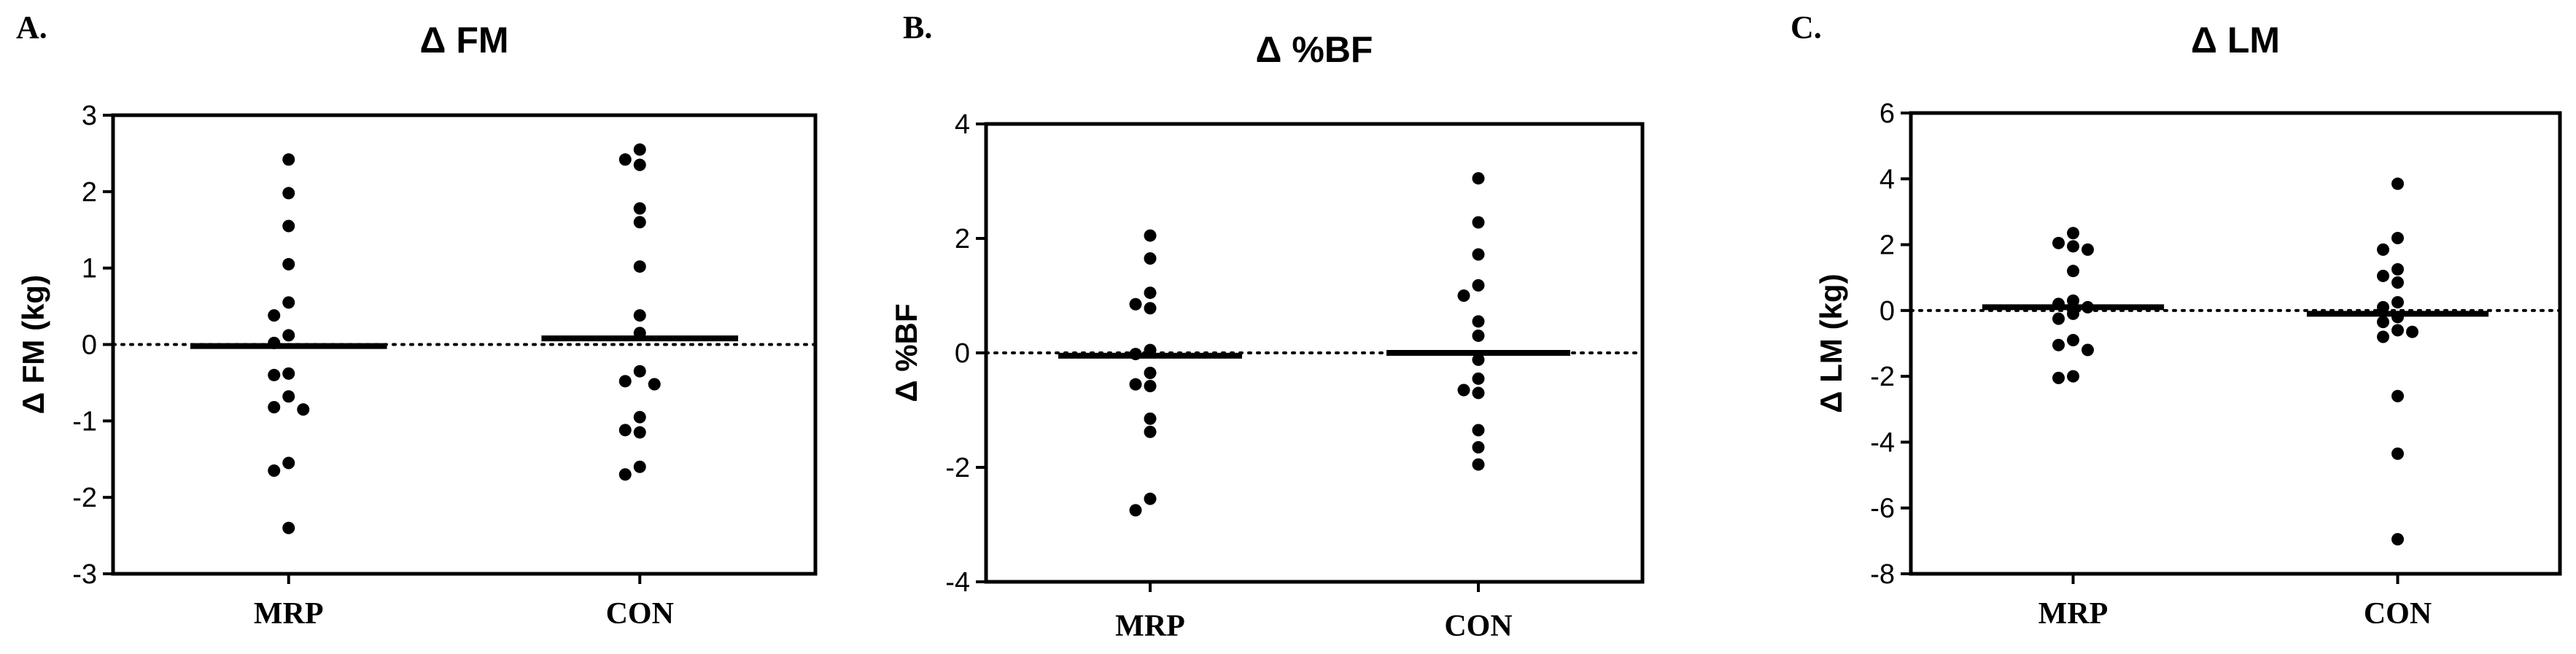 Image resolution: width=2576 pixels, height=654 pixels. I want to click on chart-title: Δ FM, so click(464, 40).